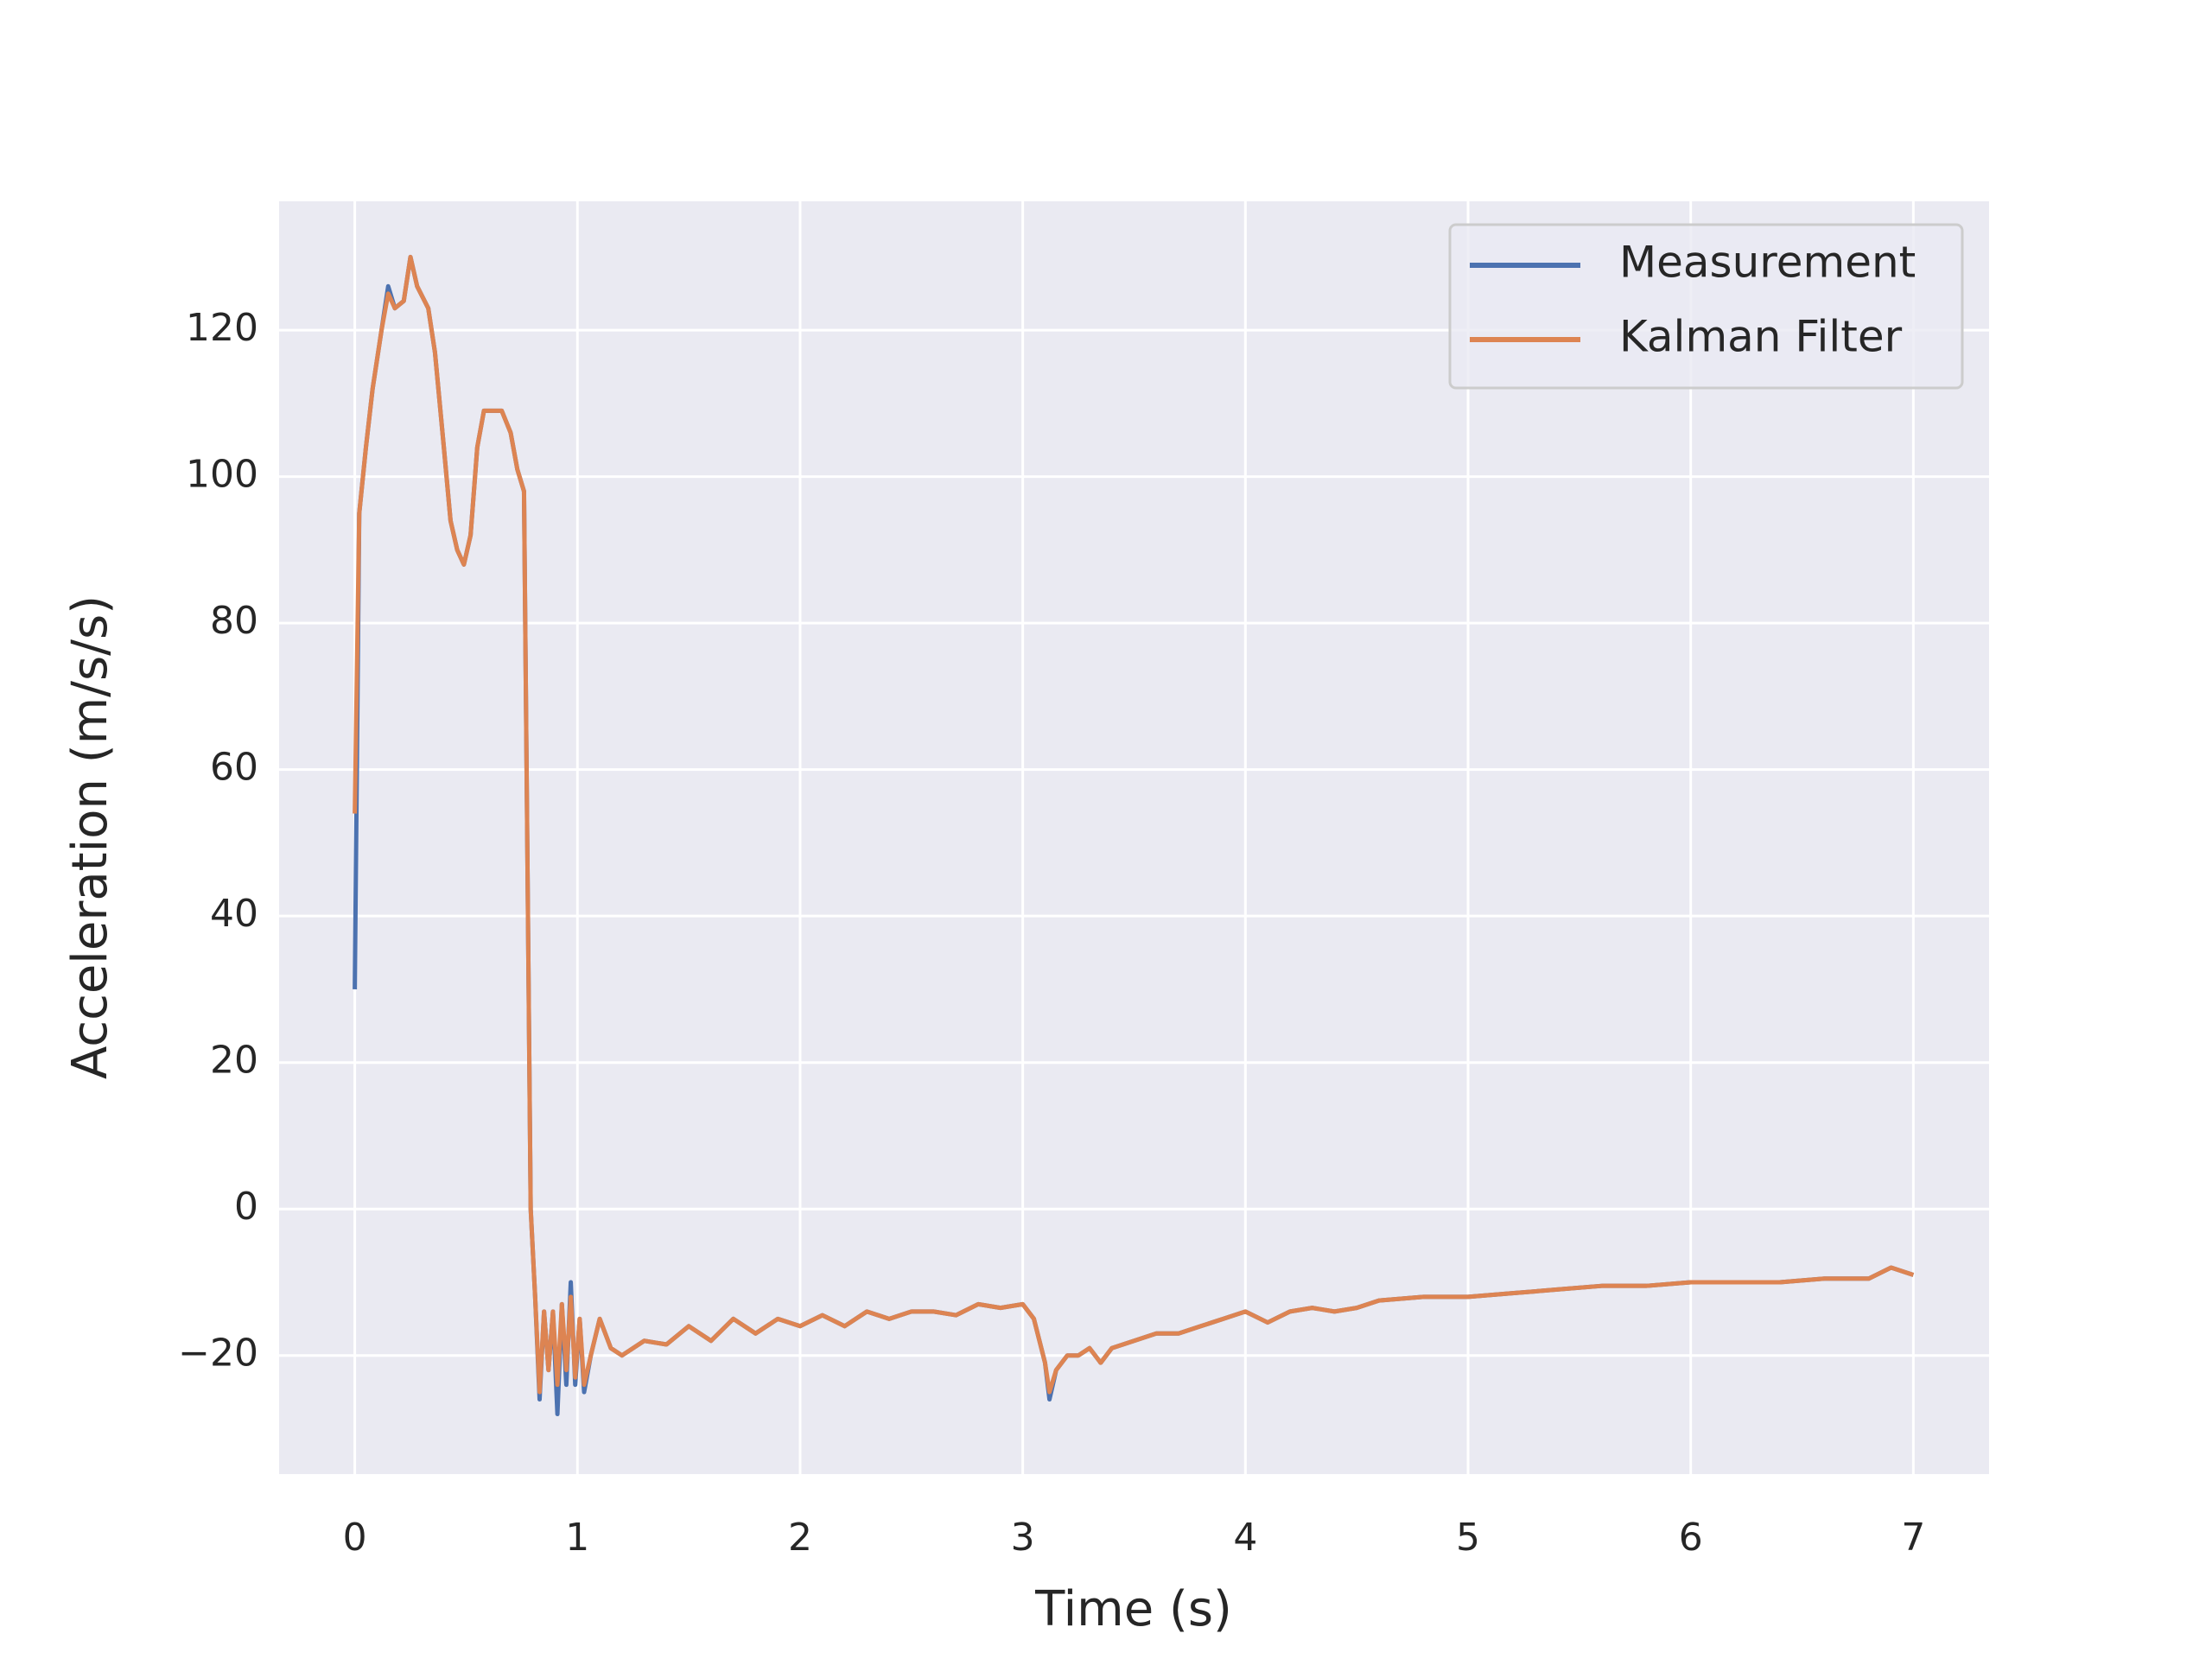  Describe the element at coordinates (800, 1538) in the screenshot. I see `x-tick-label: 2` at that location.